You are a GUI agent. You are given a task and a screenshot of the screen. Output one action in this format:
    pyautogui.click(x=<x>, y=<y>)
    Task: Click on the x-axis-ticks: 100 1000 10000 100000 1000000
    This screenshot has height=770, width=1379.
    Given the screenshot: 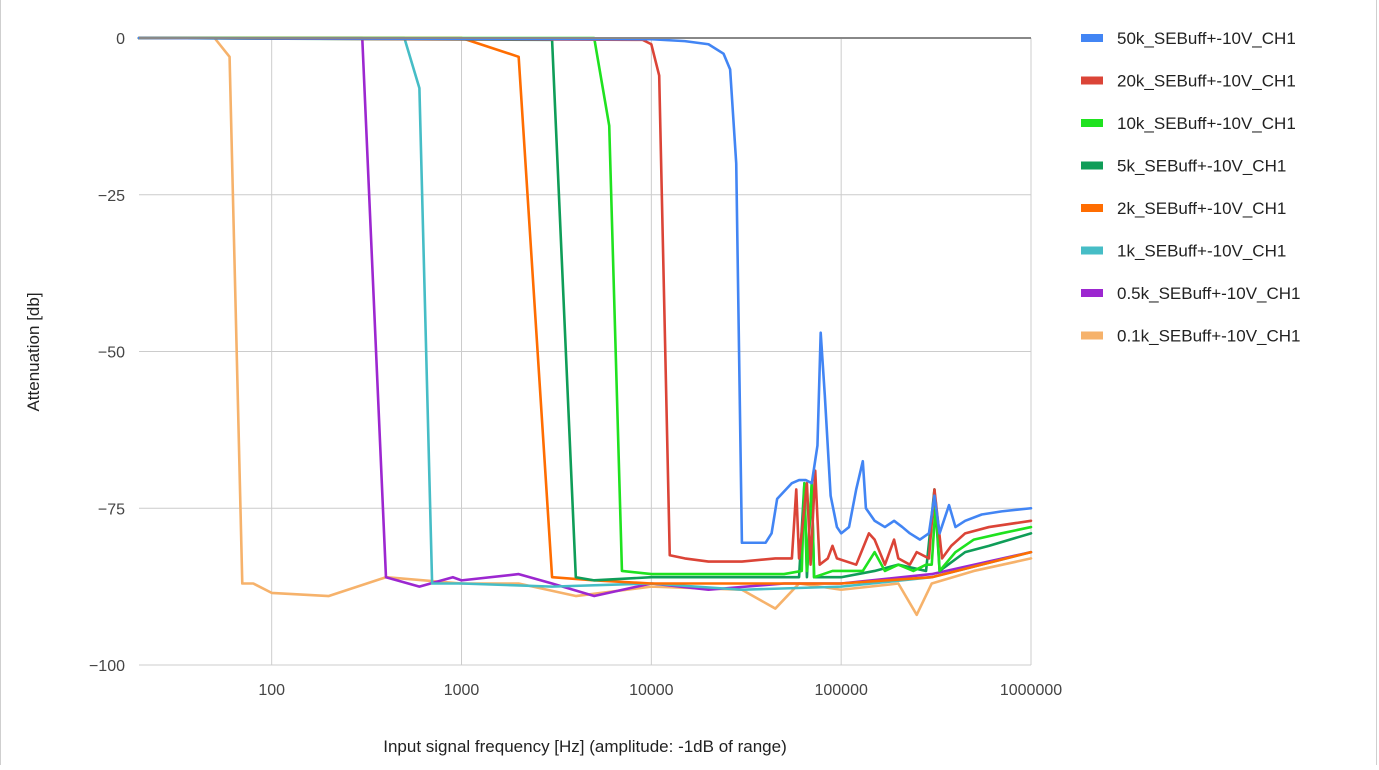 What is the action you would take?
    pyautogui.click(x=660, y=690)
    